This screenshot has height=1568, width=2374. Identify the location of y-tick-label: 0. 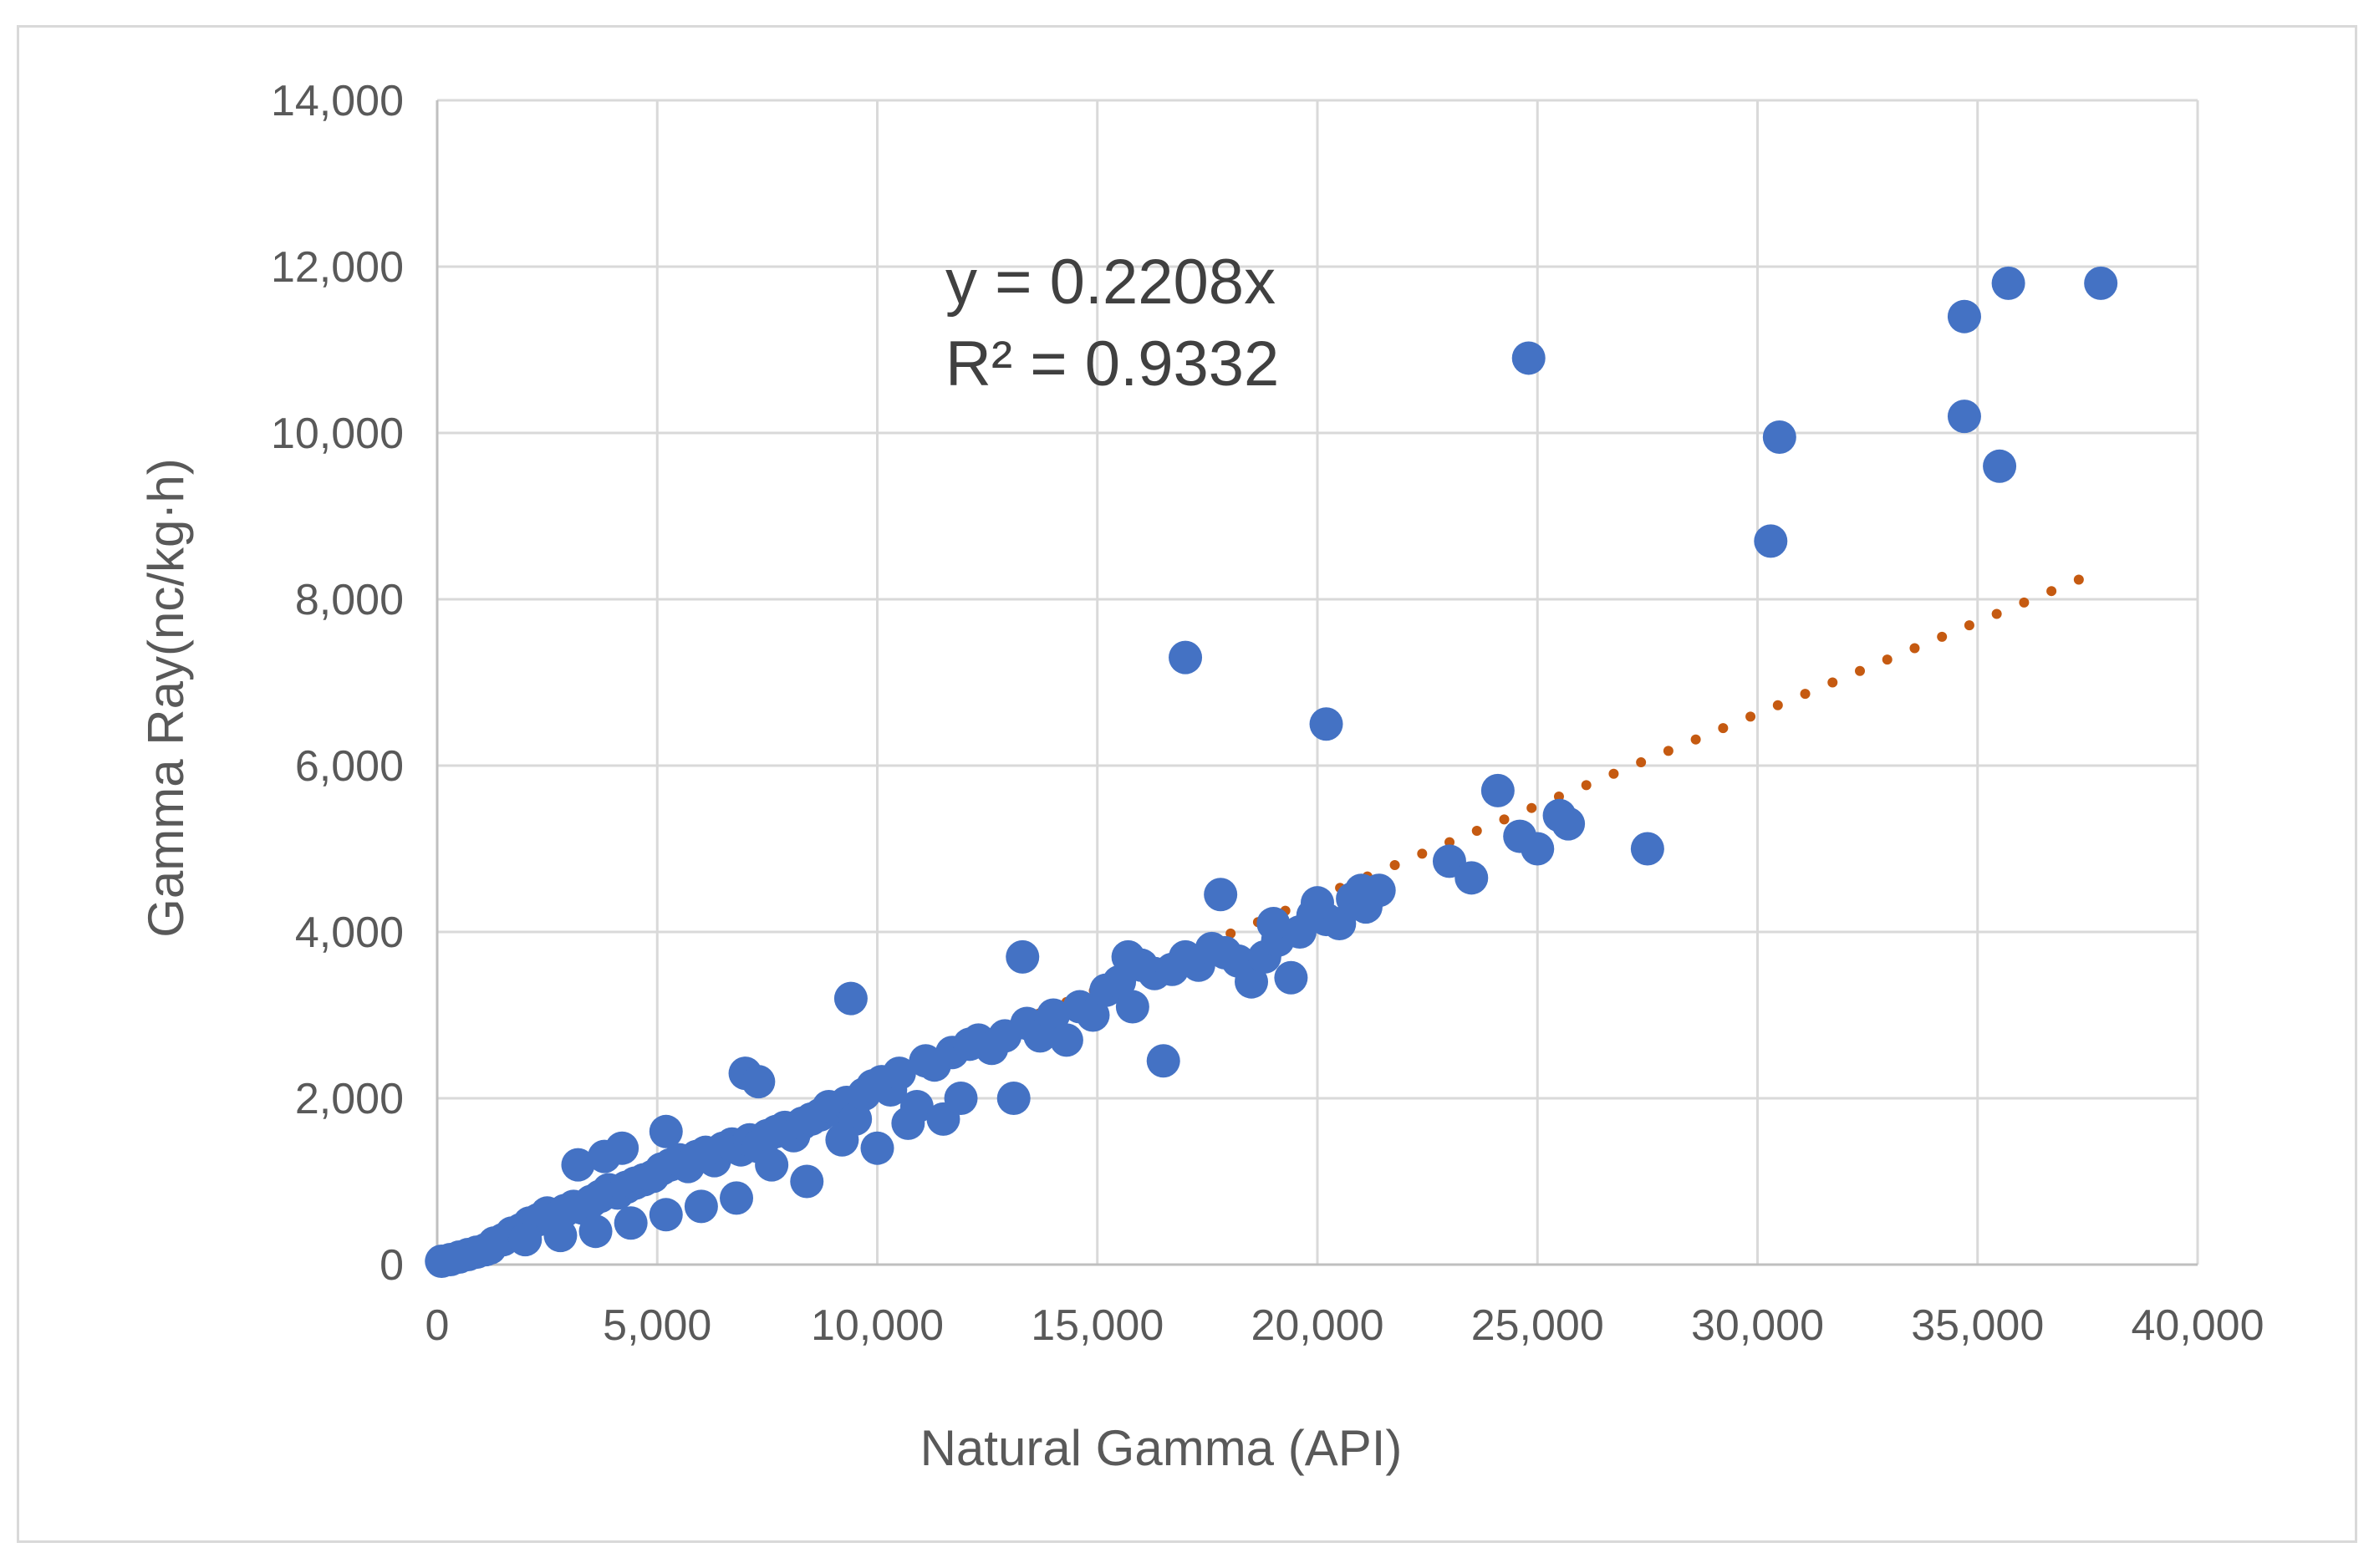
(392, 1265).